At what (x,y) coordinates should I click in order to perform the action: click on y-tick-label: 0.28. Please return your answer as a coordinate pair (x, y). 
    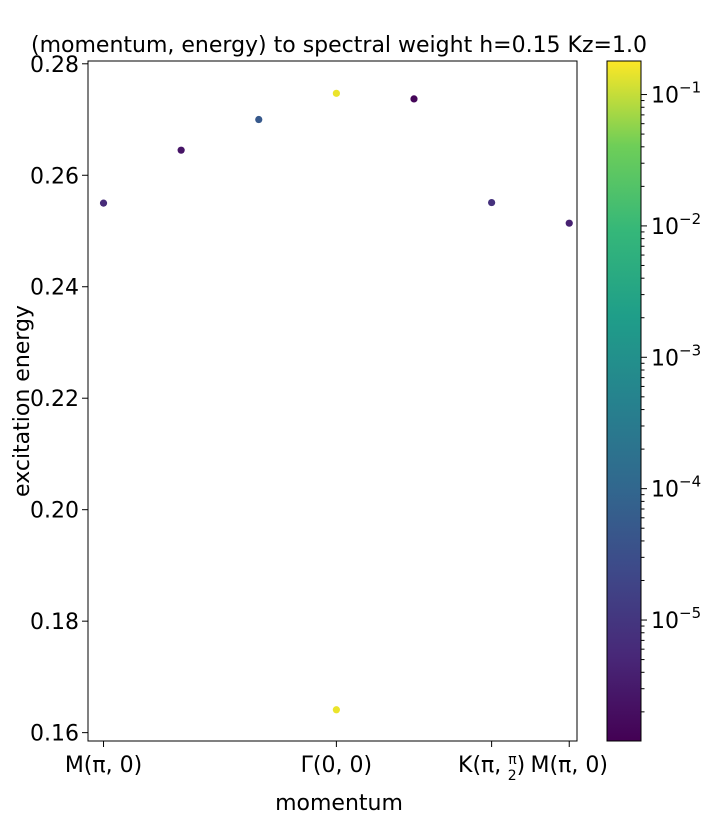
    Looking at the image, I should click on (54, 65).